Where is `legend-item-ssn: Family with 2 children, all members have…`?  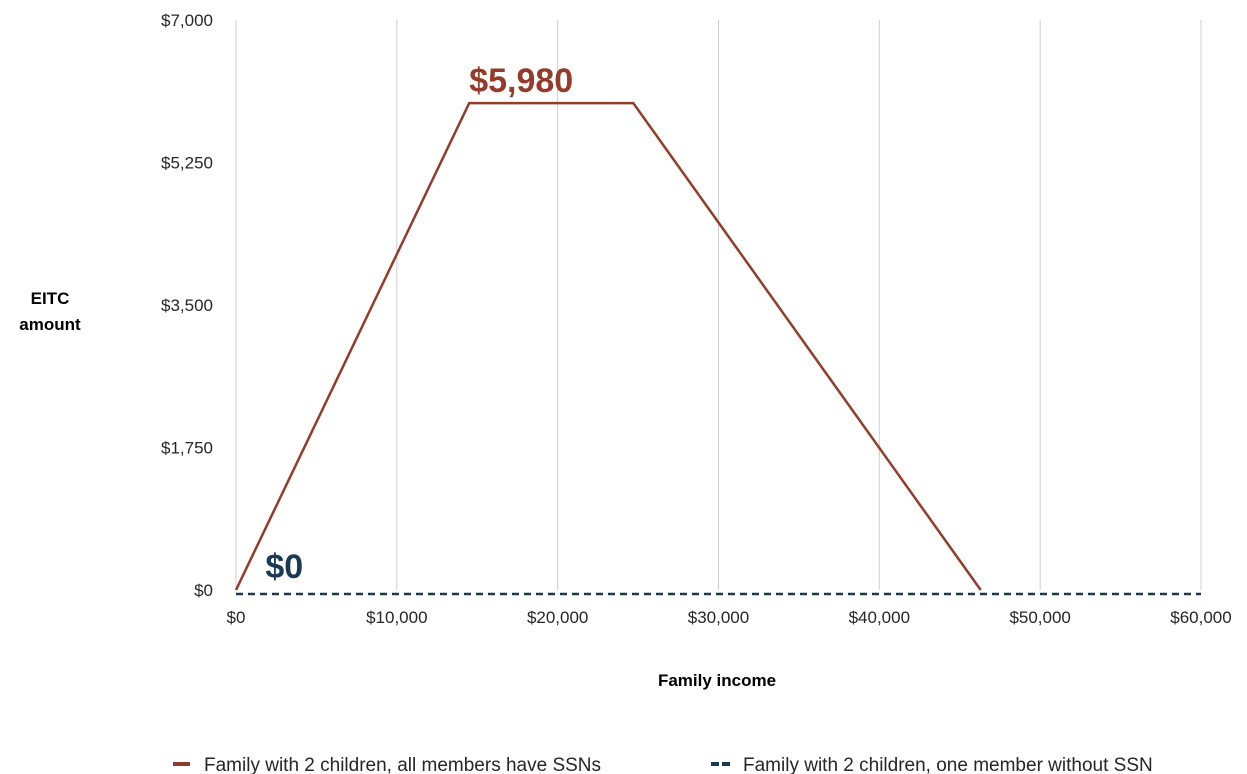
legend-item-ssn: Family with 2 children, all members have… is located at coordinates (387, 764).